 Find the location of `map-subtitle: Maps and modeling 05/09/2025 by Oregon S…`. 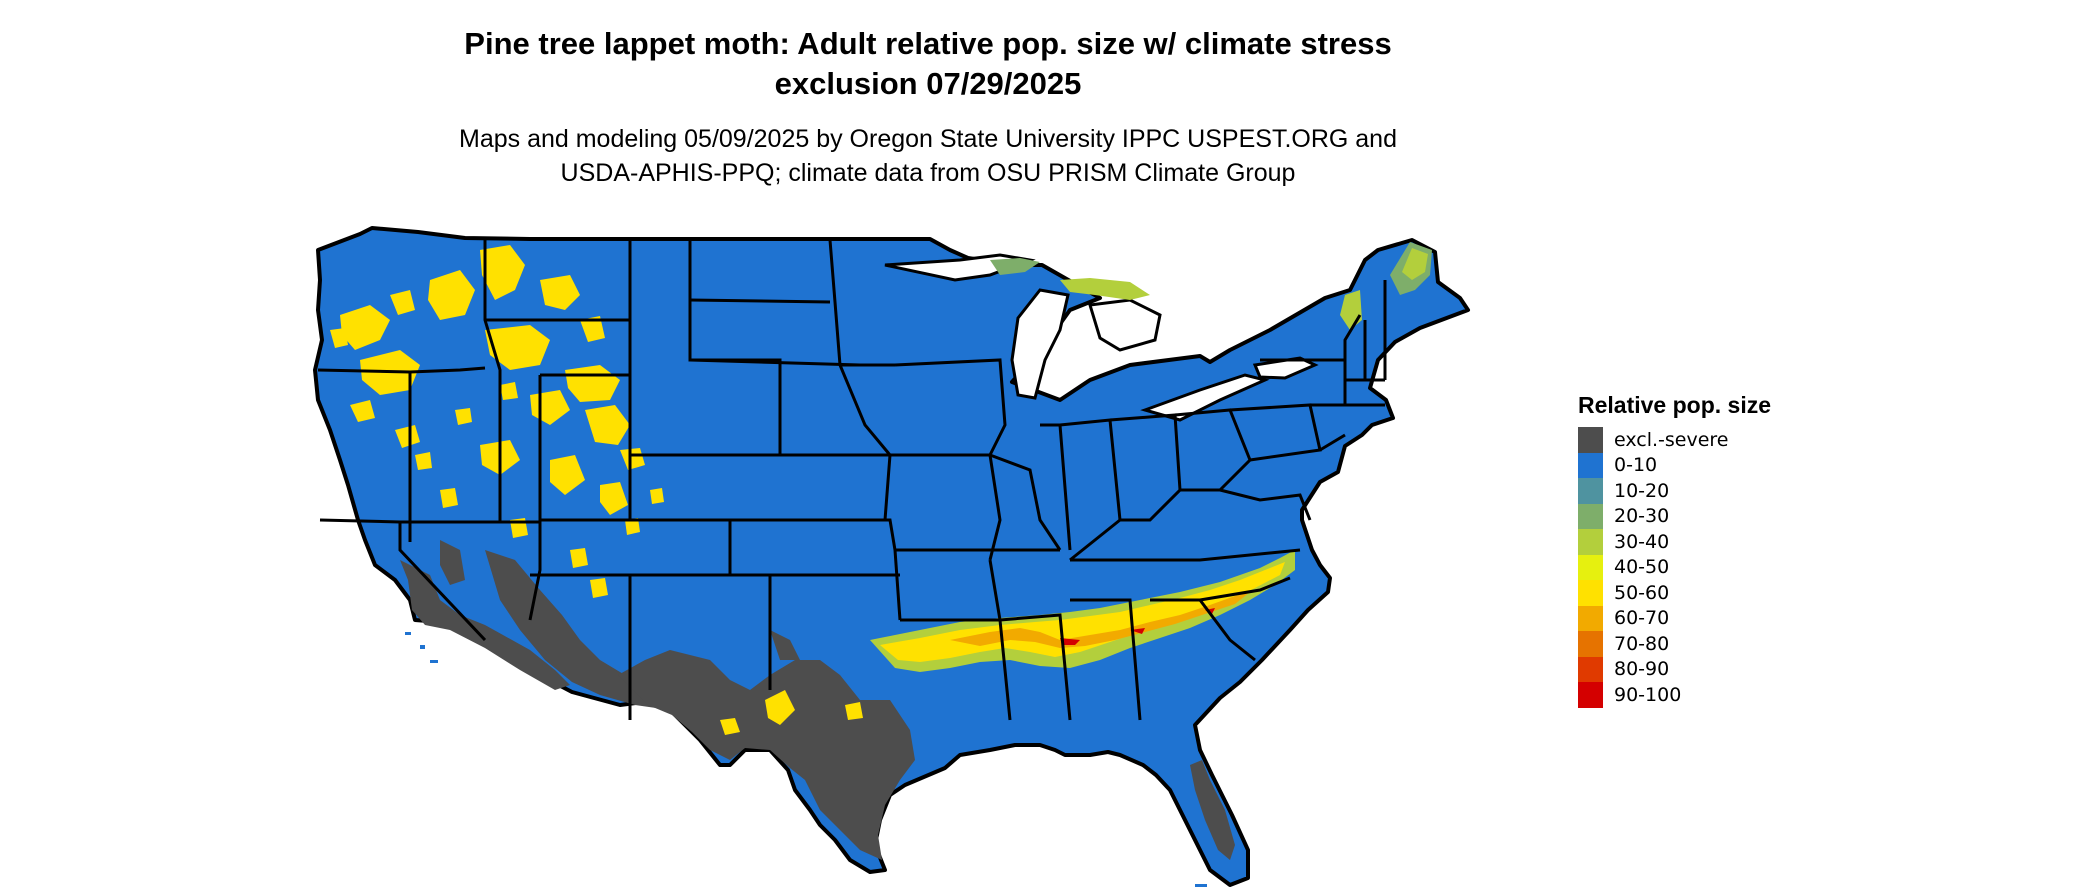

map-subtitle: Maps and modeling 05/09/2025 by Oregon S… is located at coordinates (928, 156).